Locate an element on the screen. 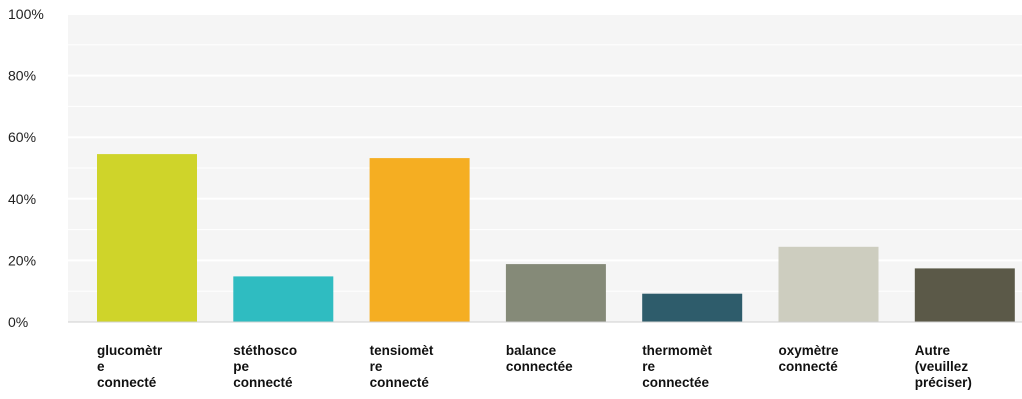 The height and width of the screenshot is (399, 1022). x-tick-label: stéthosco pe connecté is located at coordinates (265, 366).